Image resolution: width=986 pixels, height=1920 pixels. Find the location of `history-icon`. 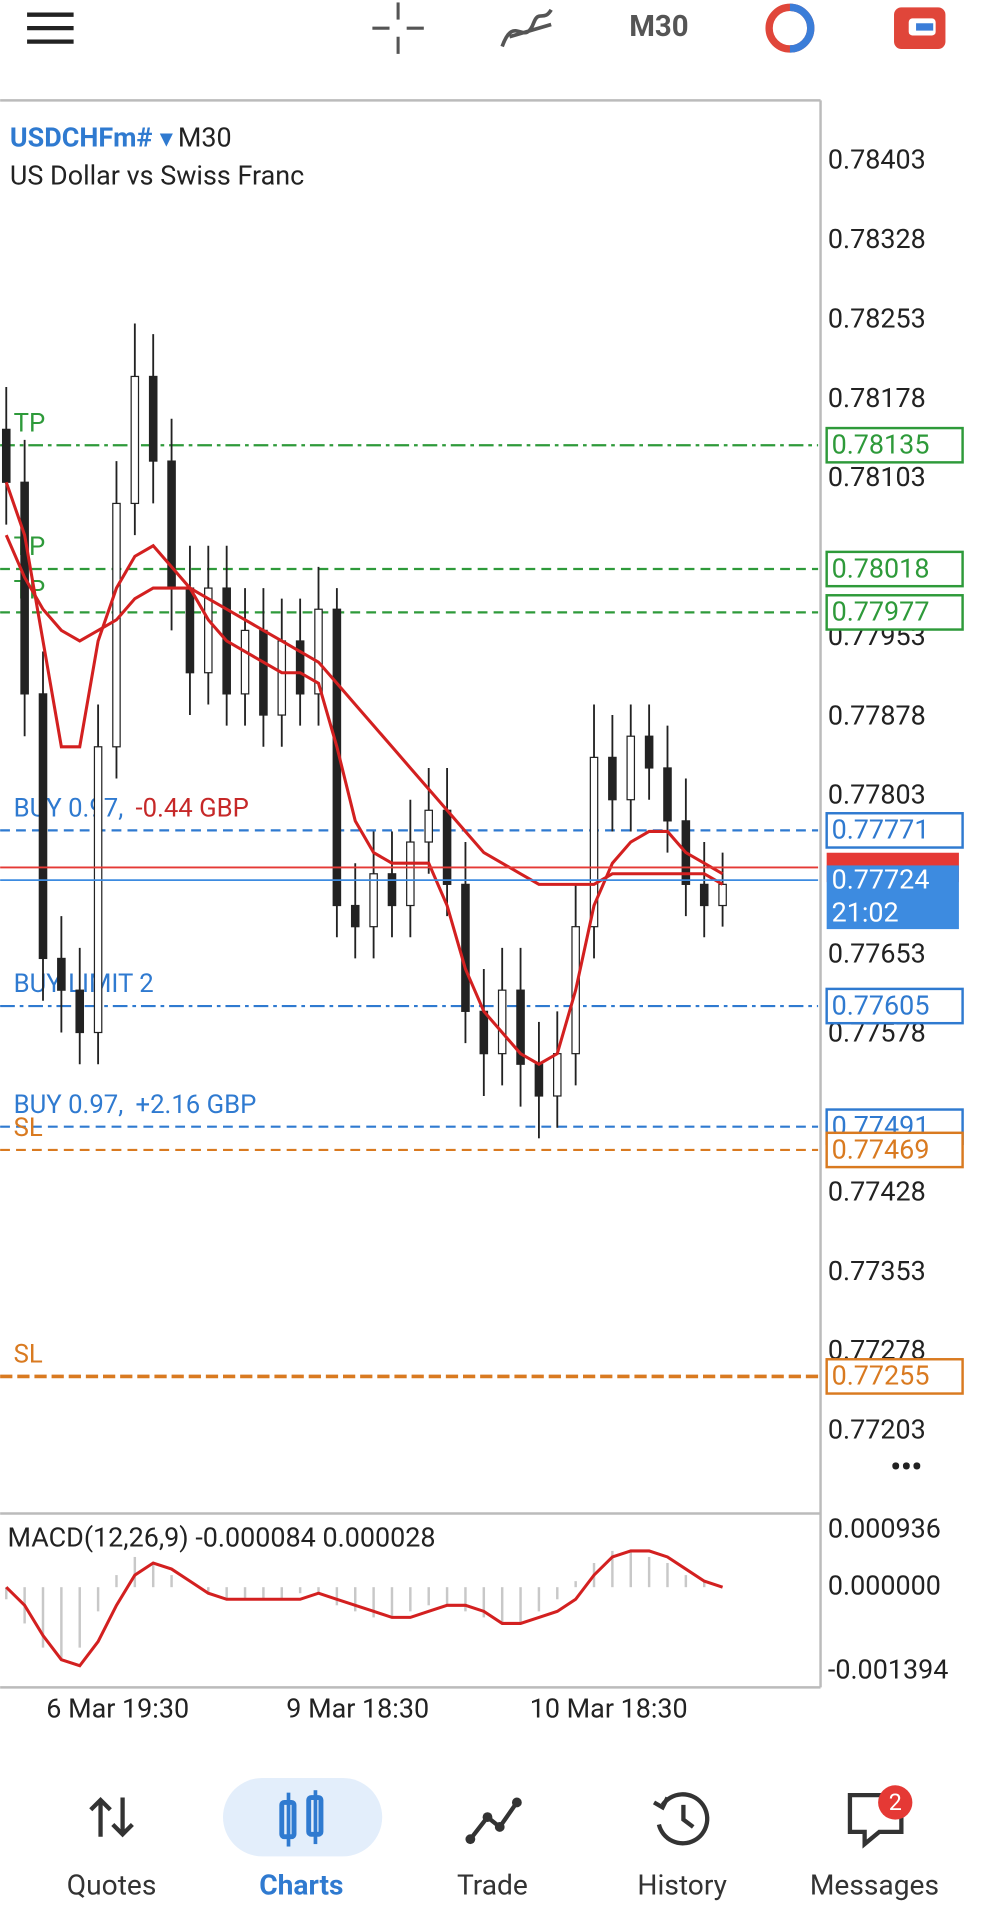

history-icon is located at coordinates (681, 1819).